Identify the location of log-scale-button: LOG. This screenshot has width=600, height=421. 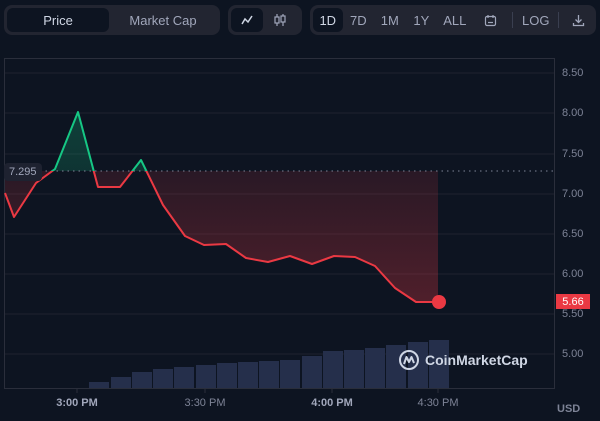
(536, 20).